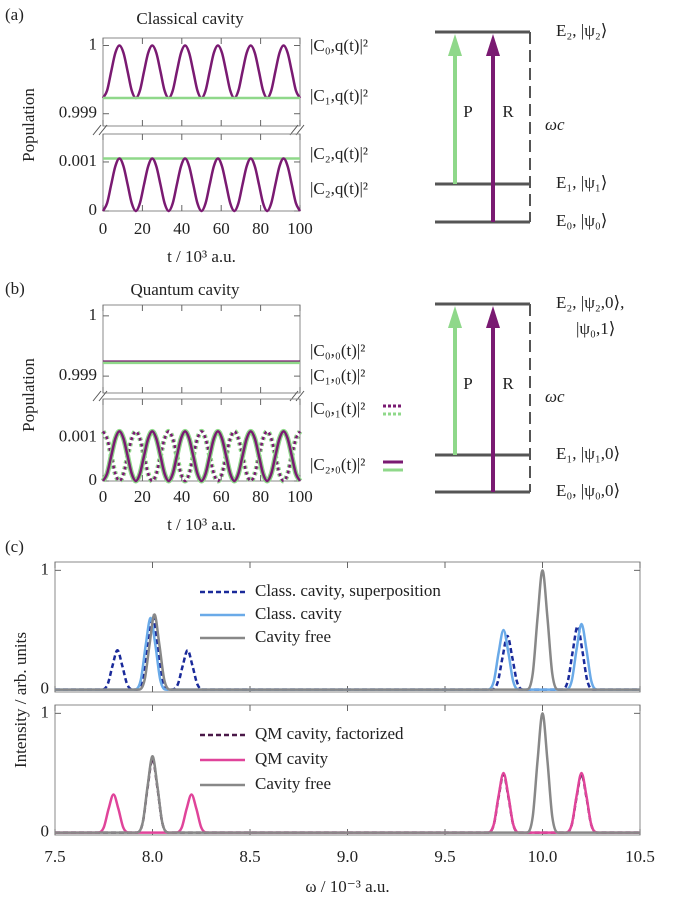 This screenshot has height=905, width=678. What do you see at coordinates (190, 18) in the screenshot?
I see `chart-title: Classical cavity` at bounding box center [190, 18].